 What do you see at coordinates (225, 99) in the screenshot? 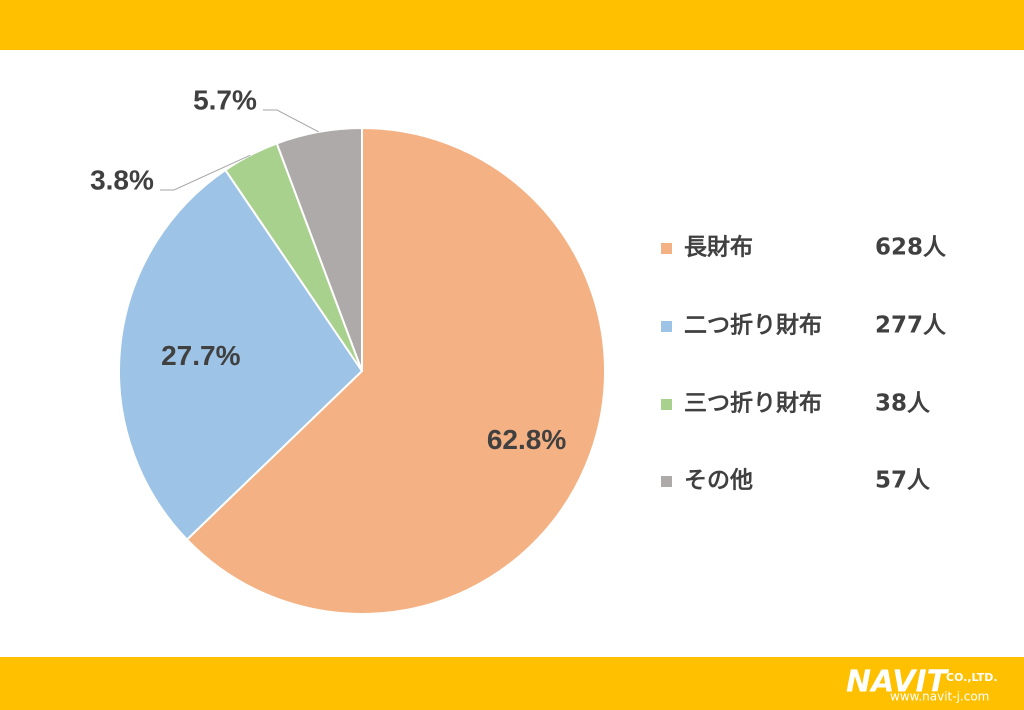
I see `data-label: 5.7%` at bounding box center [225, 99].